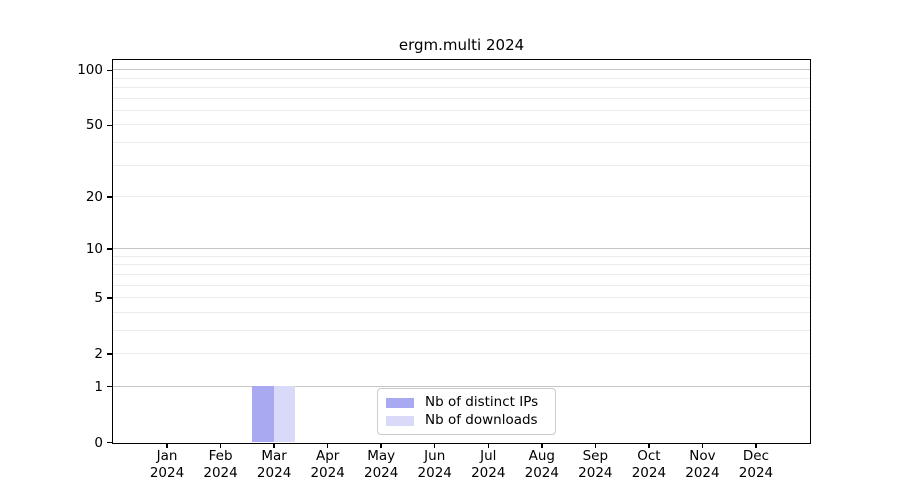 The height and width of the screenshot is (500, 900). Describe the element at coordinates (400, 420) in the screenshot. I see `legend-swatch-downloads` at that location.